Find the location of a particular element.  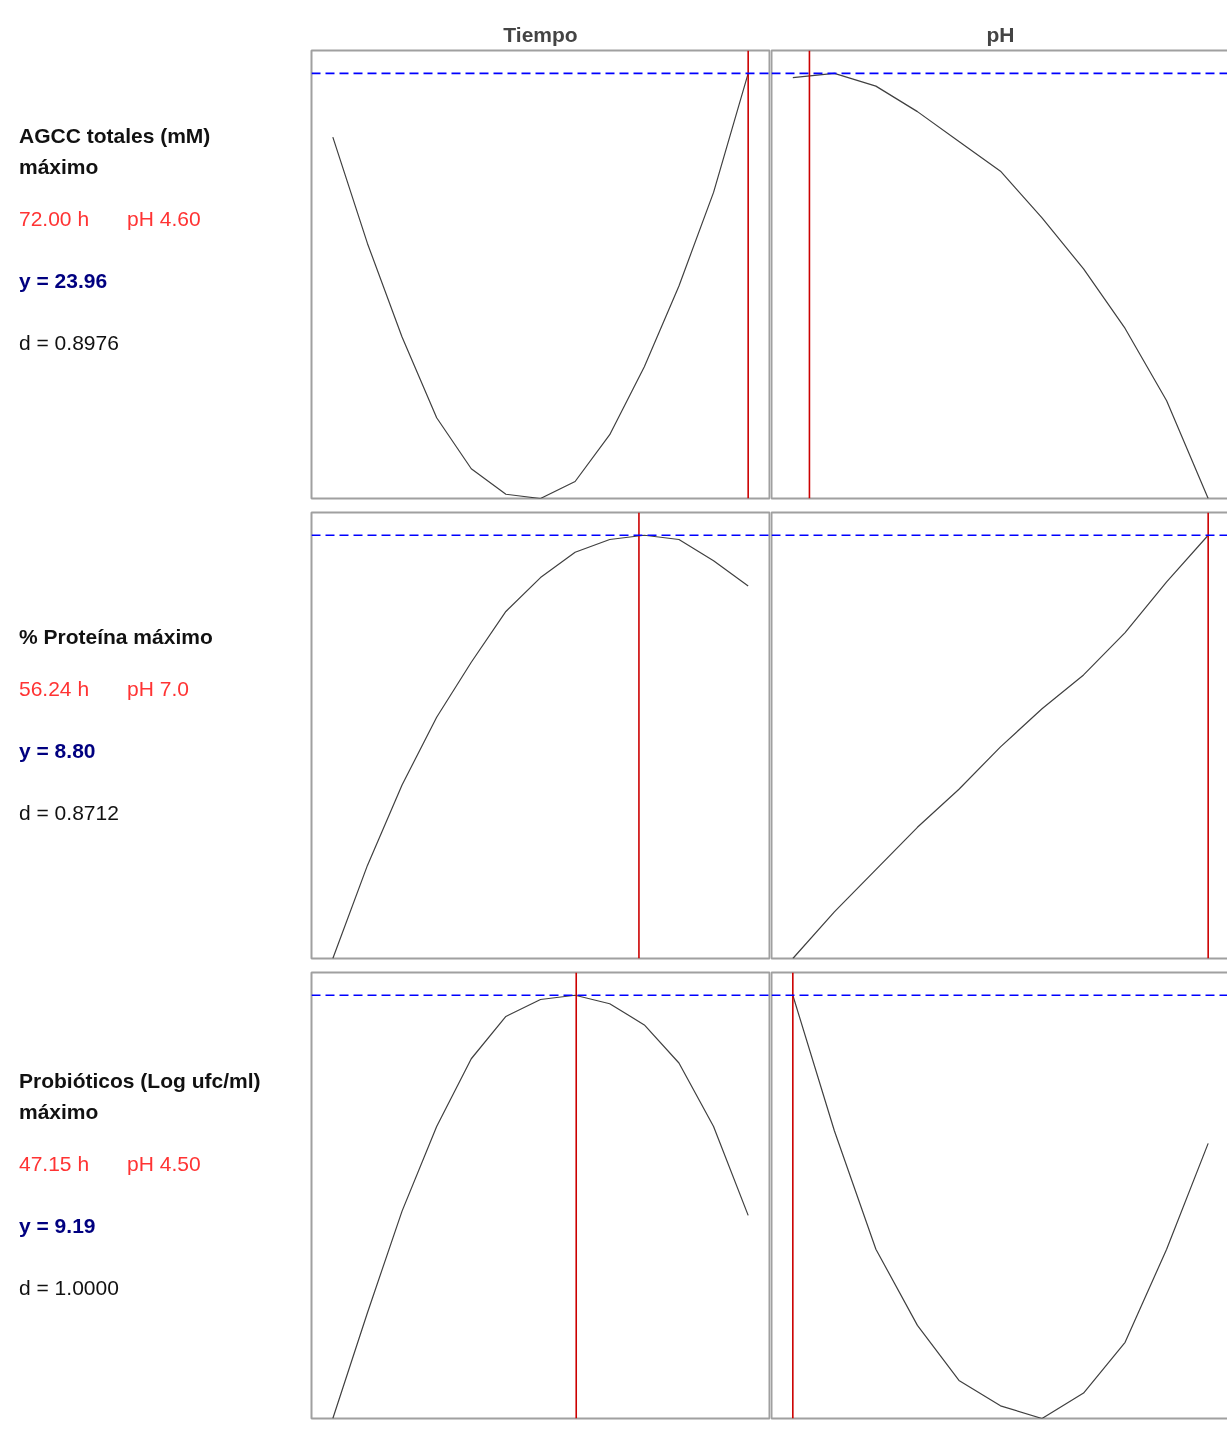

text: d = 0.8712 is located at coordinates (69, 812).